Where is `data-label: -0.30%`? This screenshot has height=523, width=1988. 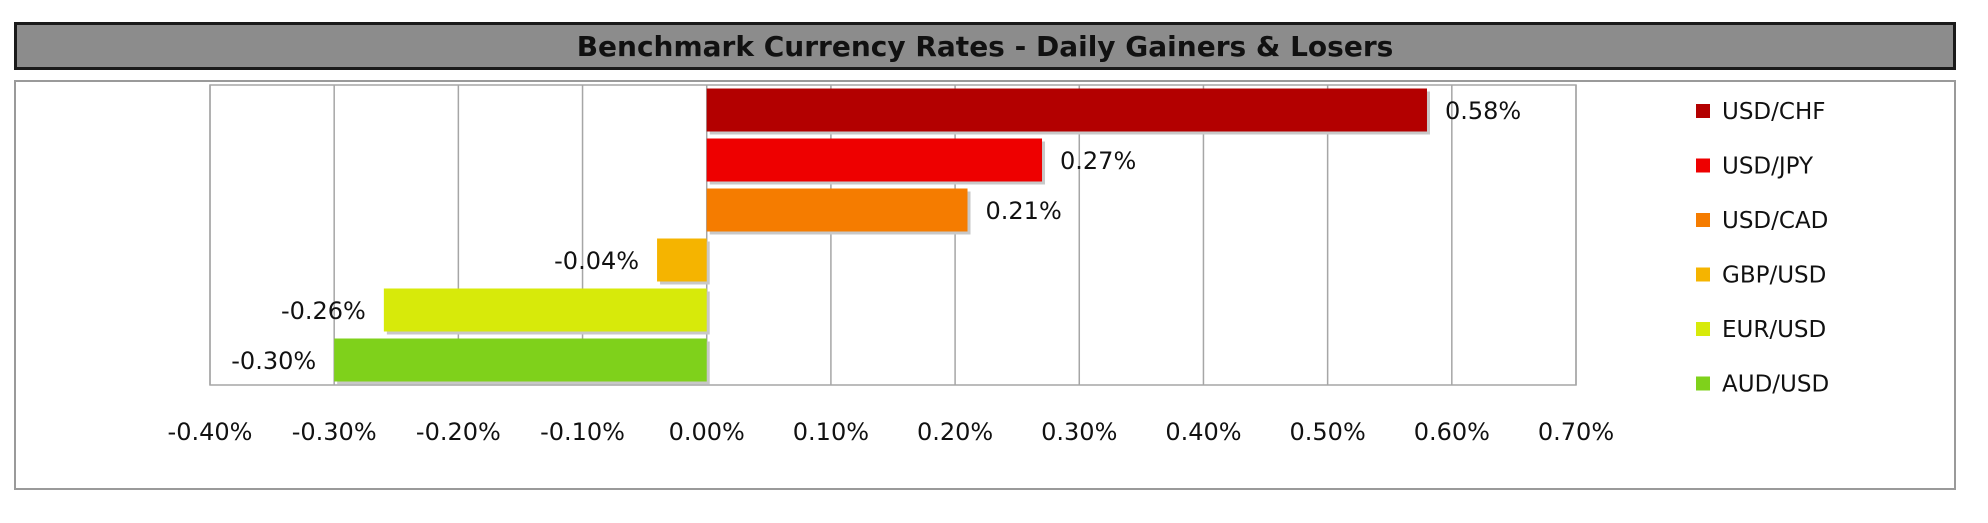
data-label: -0.30% is located at coordinates (273, 361).